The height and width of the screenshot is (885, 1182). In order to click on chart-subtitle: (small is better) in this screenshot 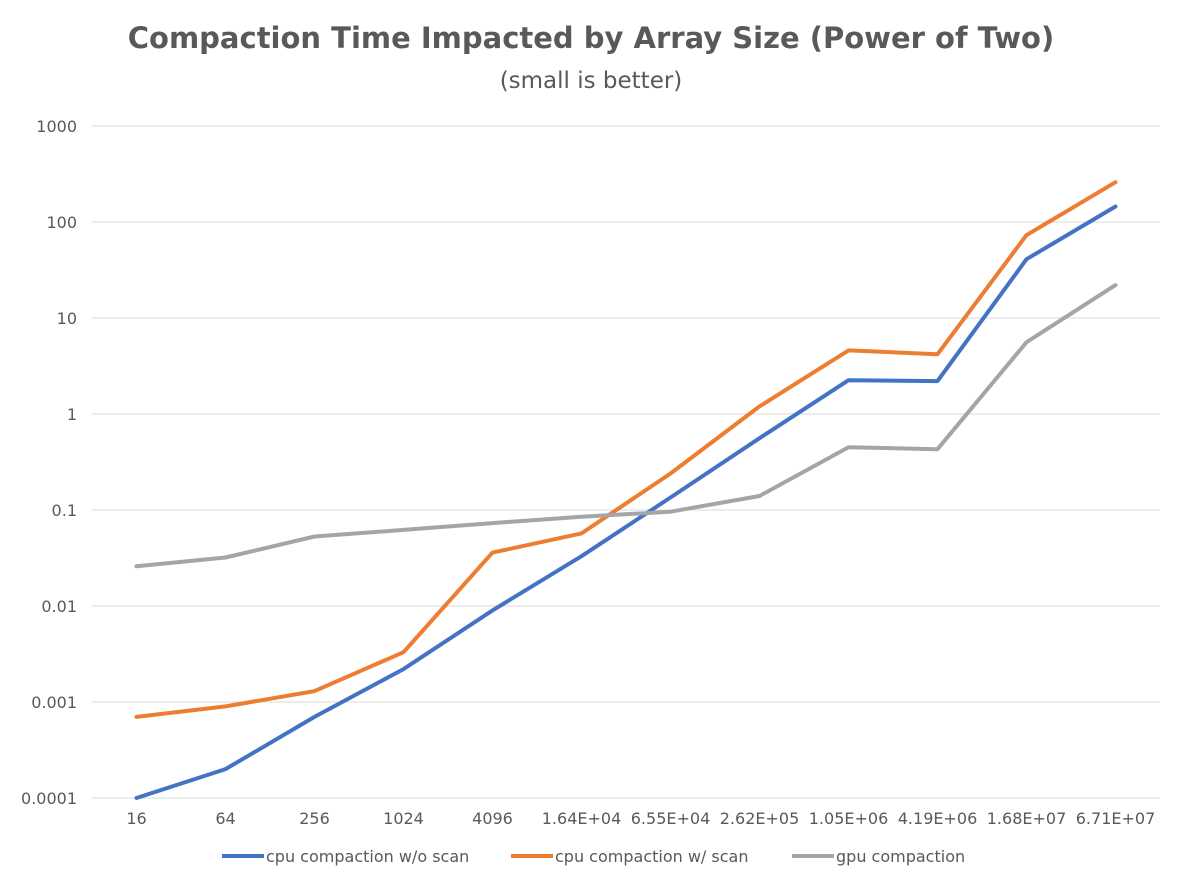, I will do `click(591, 81)`.